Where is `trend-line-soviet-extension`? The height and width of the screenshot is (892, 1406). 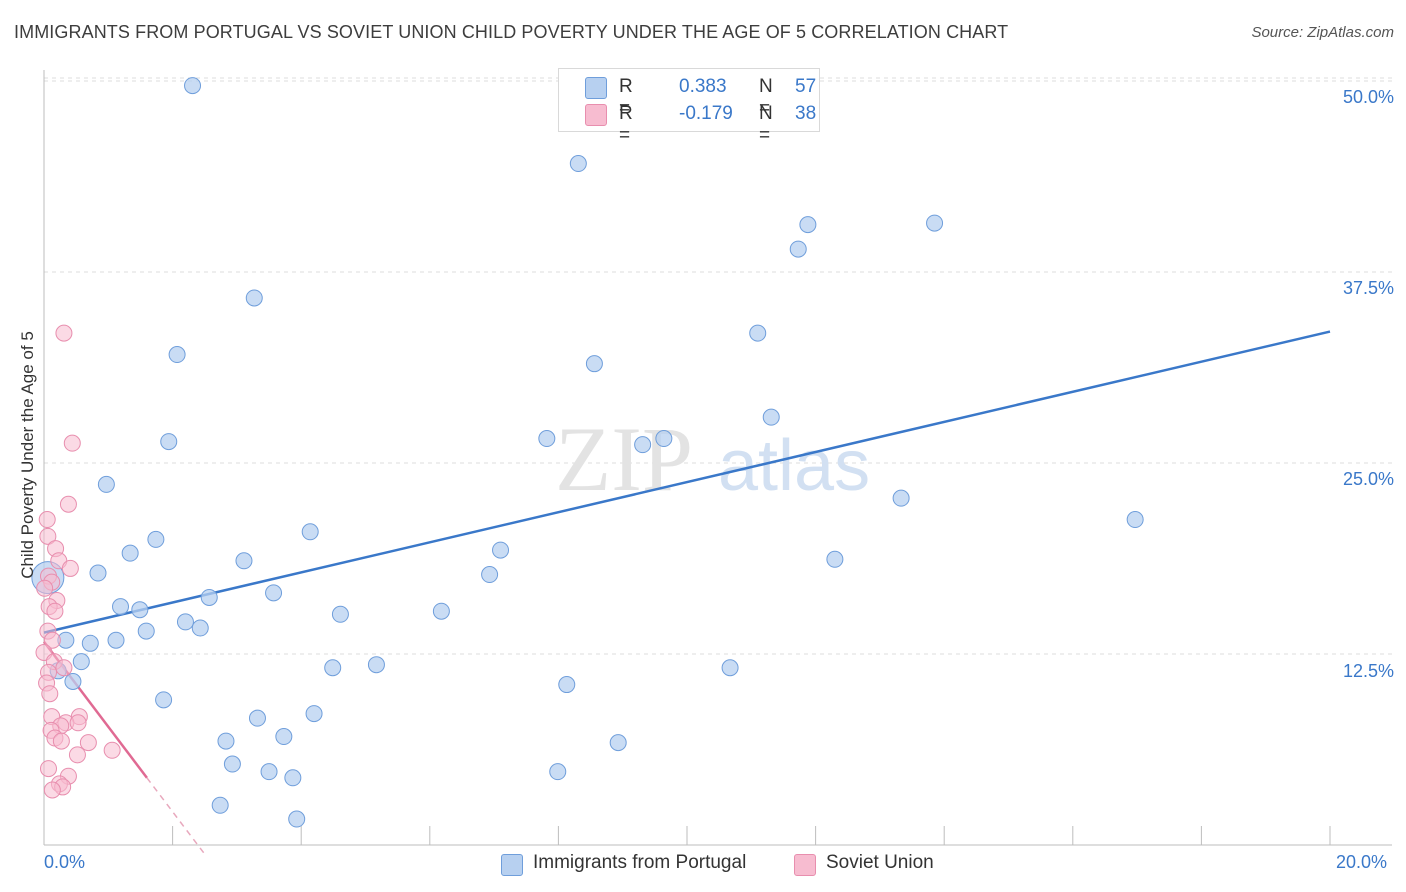
trend-line-soviet-extension is located at coordinates (176, 816).